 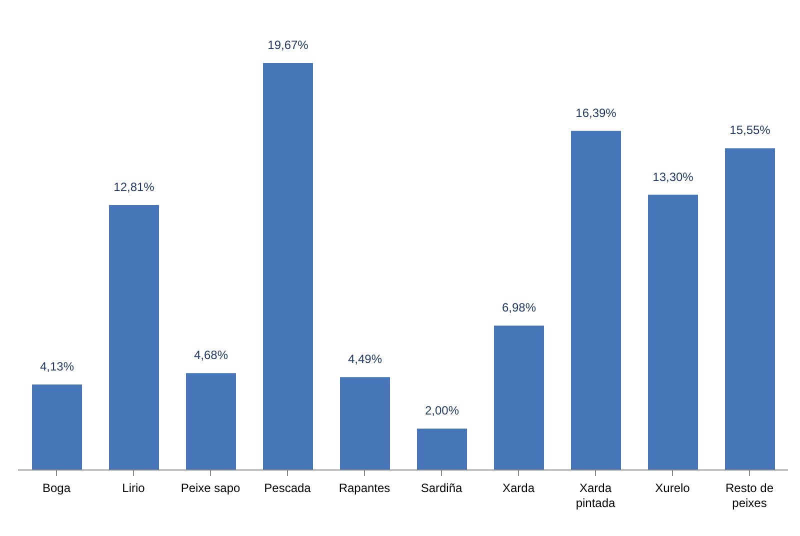 I want to click on data-label: 2,00%, so click(x=442, y=411).